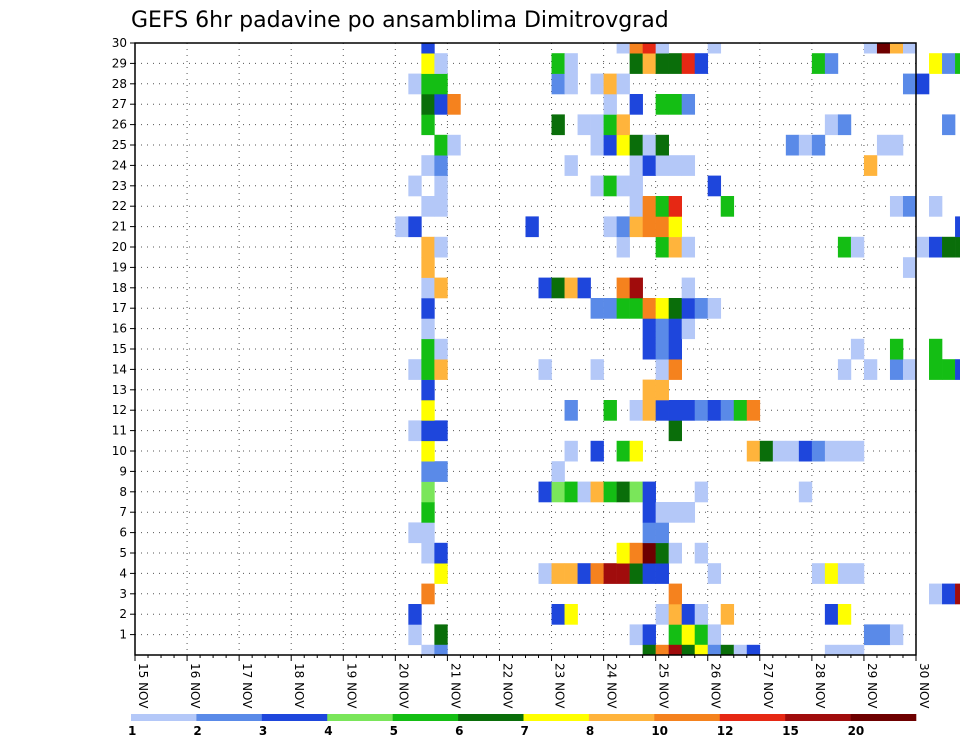 The width and height of the screenshot is (960, 742). Describe the element at coordinates (123, 614) in the screenshot. I see `y-tick-label: 2` at that location.